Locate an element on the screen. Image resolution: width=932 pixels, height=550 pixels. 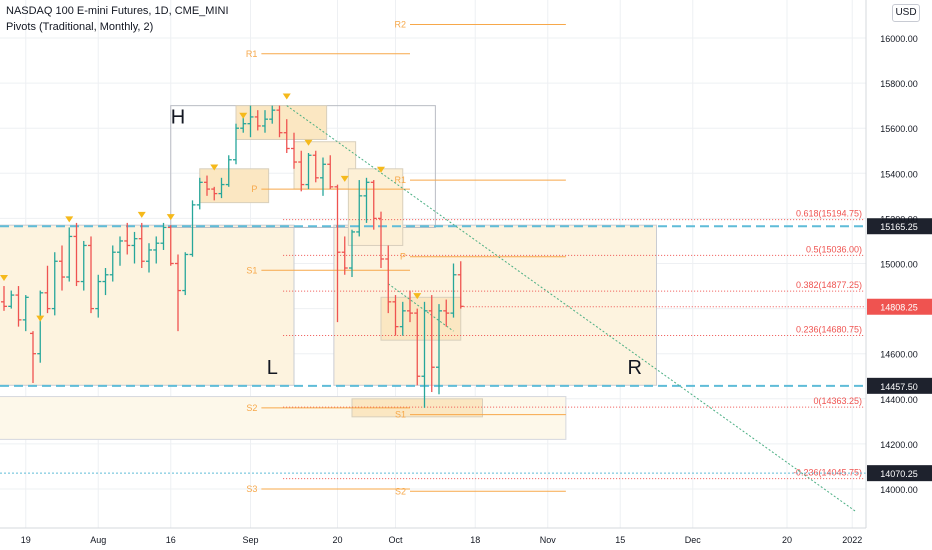
last-price-label: 14808.25 is located at coordinates (899, 308).